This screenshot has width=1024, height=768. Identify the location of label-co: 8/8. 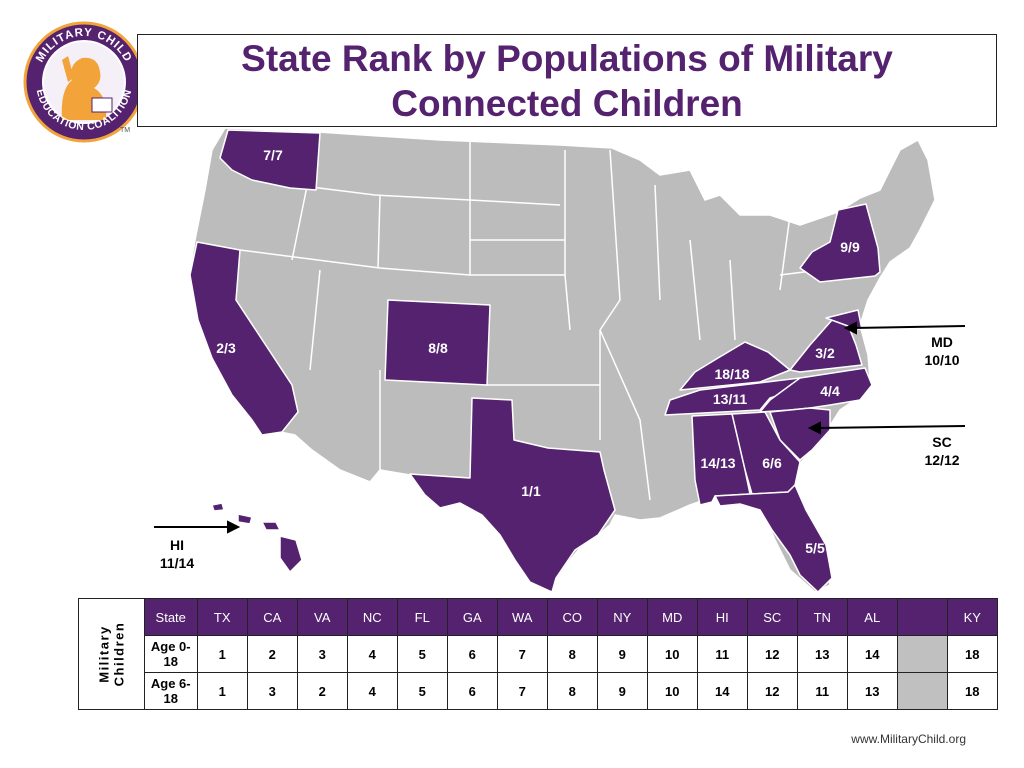
(438, 348).